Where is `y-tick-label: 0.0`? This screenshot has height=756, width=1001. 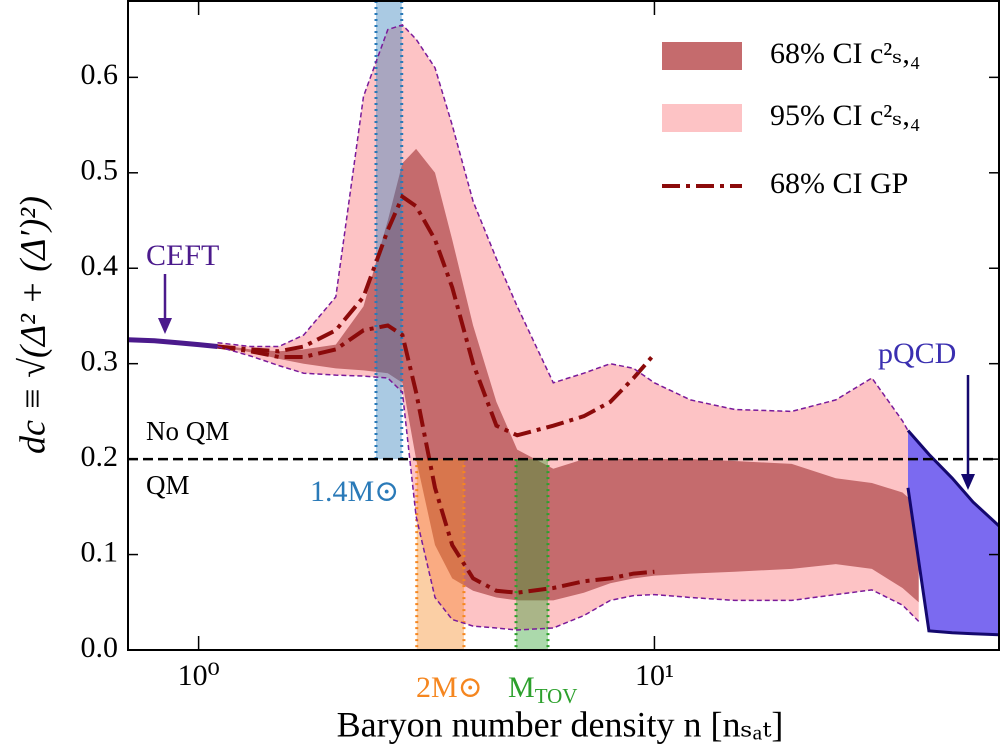 y-tick-label: 0.0 is located at coordinates (100, 647).